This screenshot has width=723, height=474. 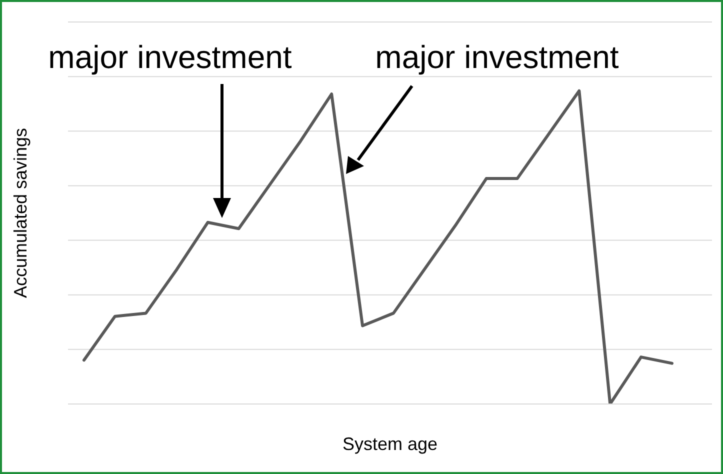 What do you see at coordinates (20, 213) in the screenshot?
I see `y-axis-title: Accumulated savings` at bounding box center [20, 213].